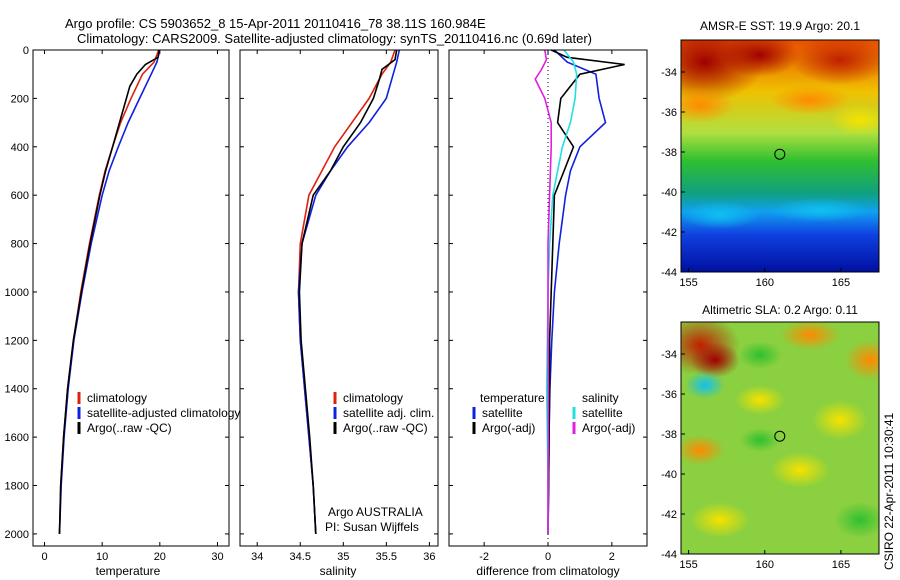 The image size is (900, 580). Describe the element at coordinates (160, 557) in the screenshot. I see `x-tick-label: 20` at that location.